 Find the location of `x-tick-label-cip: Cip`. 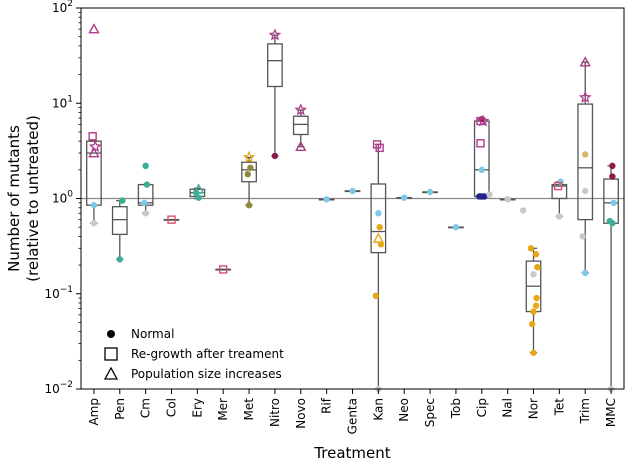

x-tick-label-cip: Cip is located at coordinates (482, 407).